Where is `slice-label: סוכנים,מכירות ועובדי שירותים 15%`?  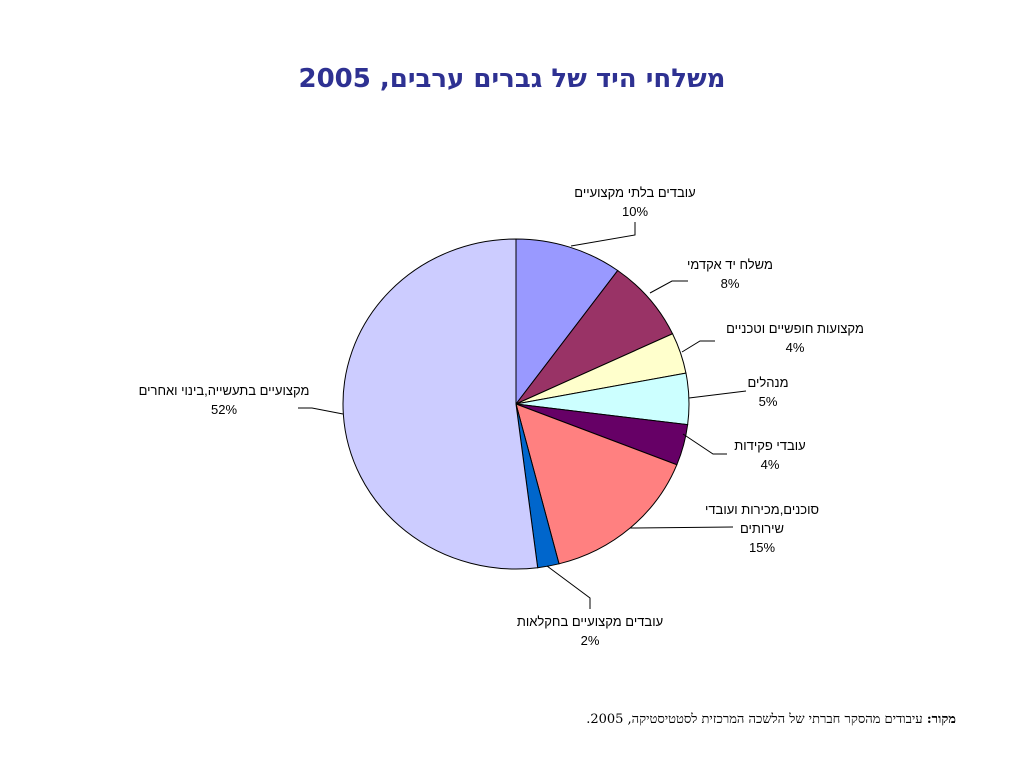
slice-label: סוכנים,מכירות ועובדי שירותים 15% is located at coordinates (762, 528).